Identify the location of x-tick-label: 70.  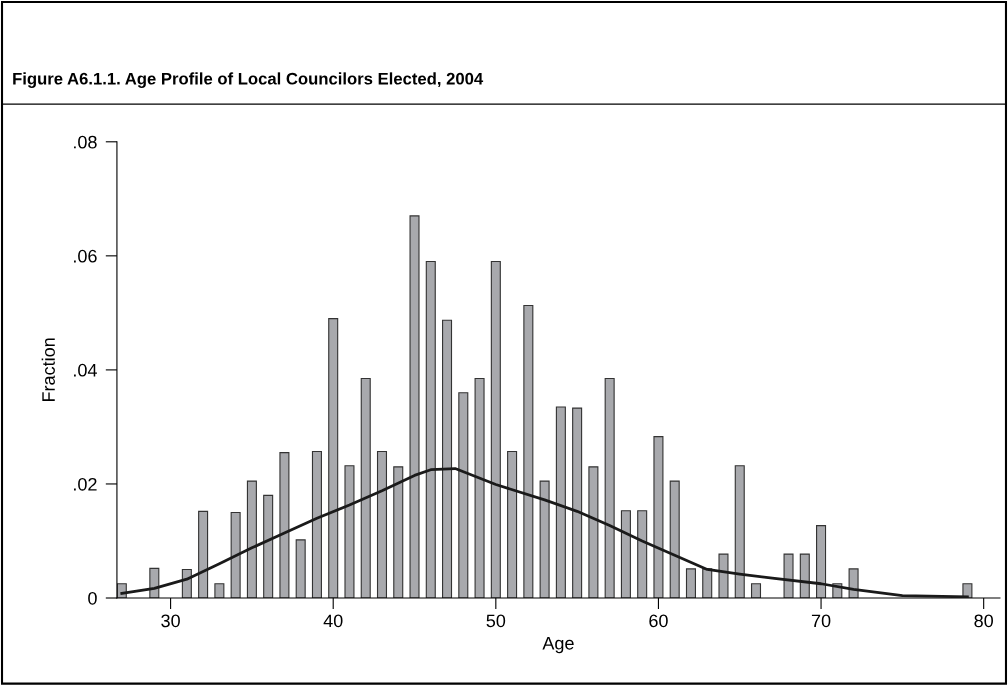
(821, 621).